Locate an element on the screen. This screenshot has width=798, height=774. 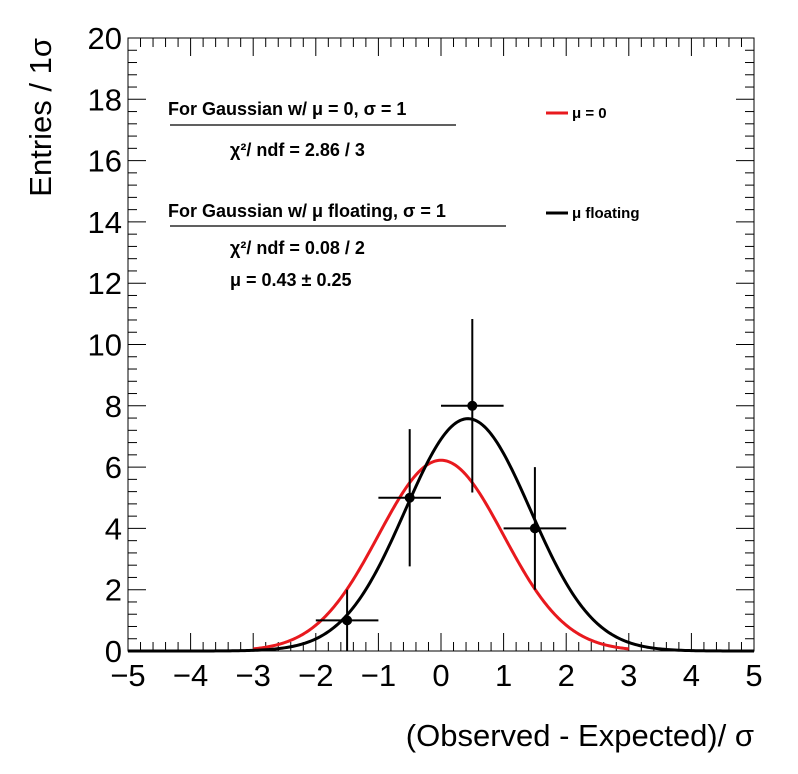
y-tick-label: 10 is located at coordinates (105, 345).